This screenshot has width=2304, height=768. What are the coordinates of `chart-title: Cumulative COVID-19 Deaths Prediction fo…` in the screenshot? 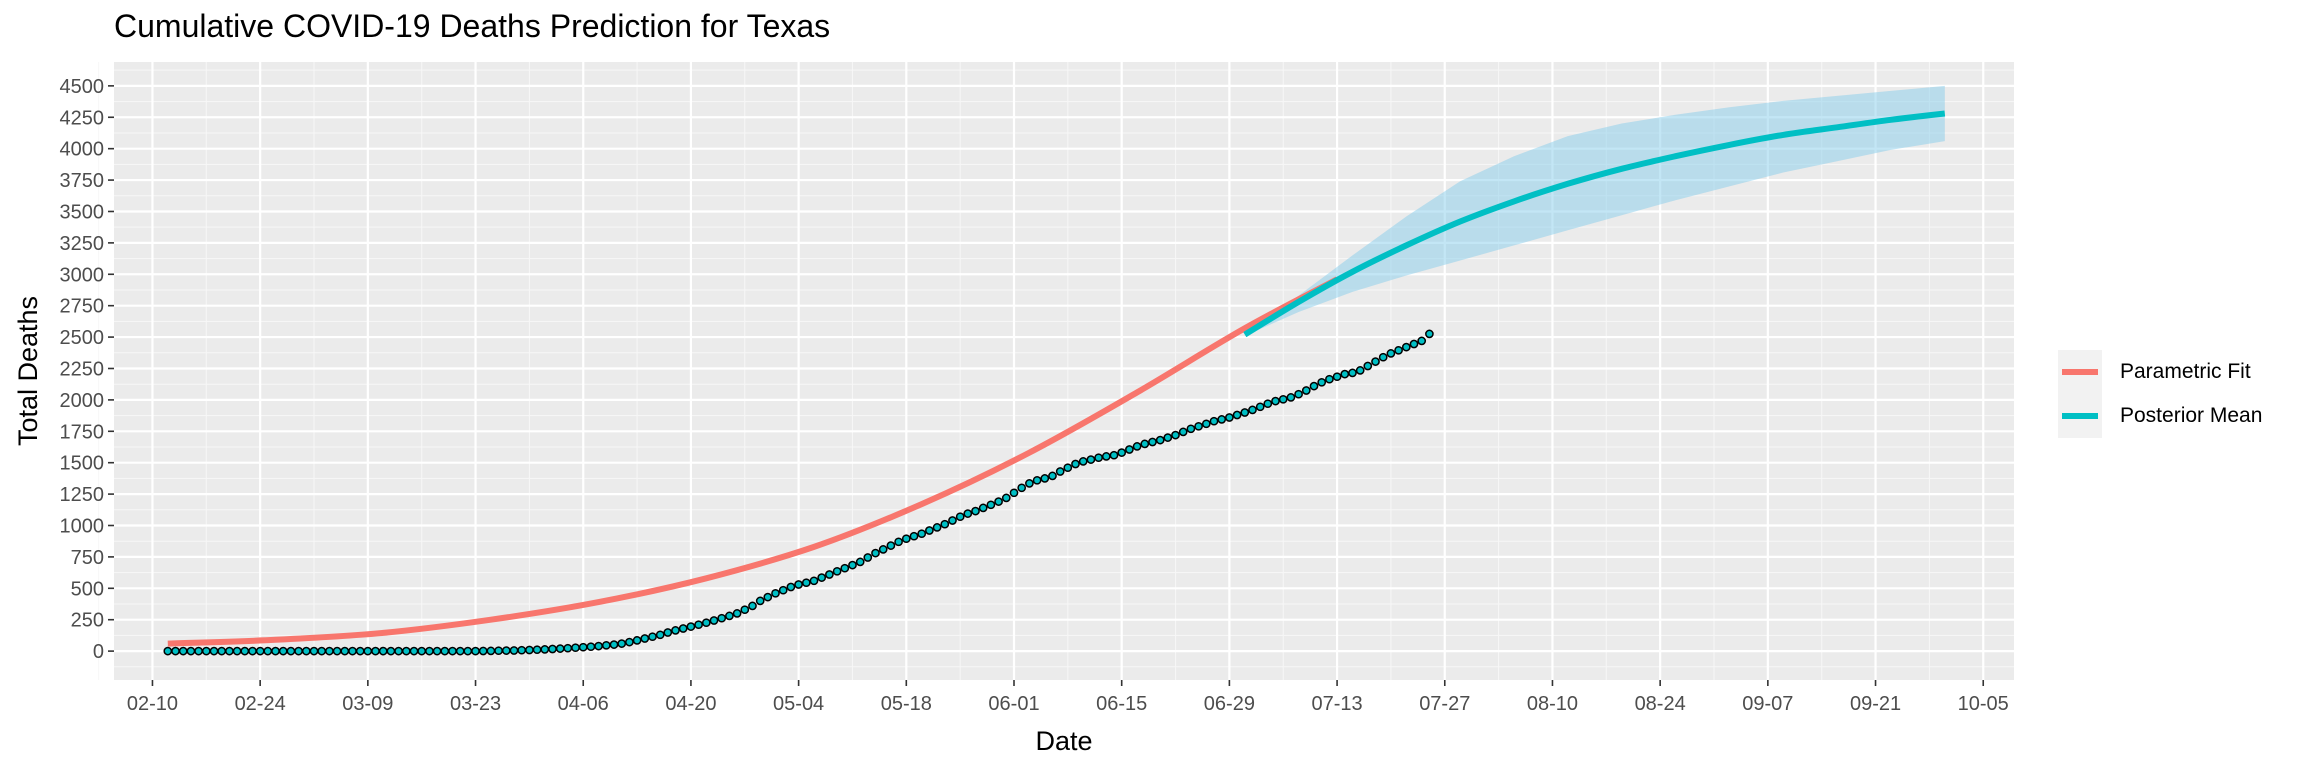 It's located at (472, 26).